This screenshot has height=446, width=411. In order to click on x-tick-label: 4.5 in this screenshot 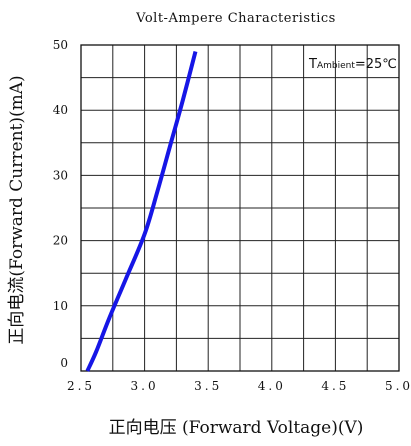, I will do `click(335, 386)`.